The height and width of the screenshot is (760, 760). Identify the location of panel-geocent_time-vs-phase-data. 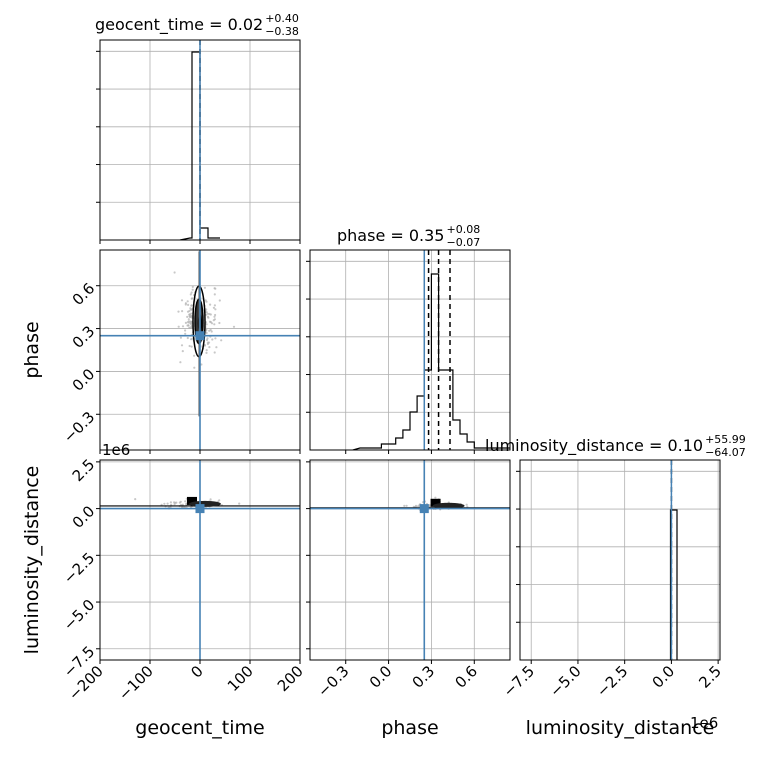
(200, 350).